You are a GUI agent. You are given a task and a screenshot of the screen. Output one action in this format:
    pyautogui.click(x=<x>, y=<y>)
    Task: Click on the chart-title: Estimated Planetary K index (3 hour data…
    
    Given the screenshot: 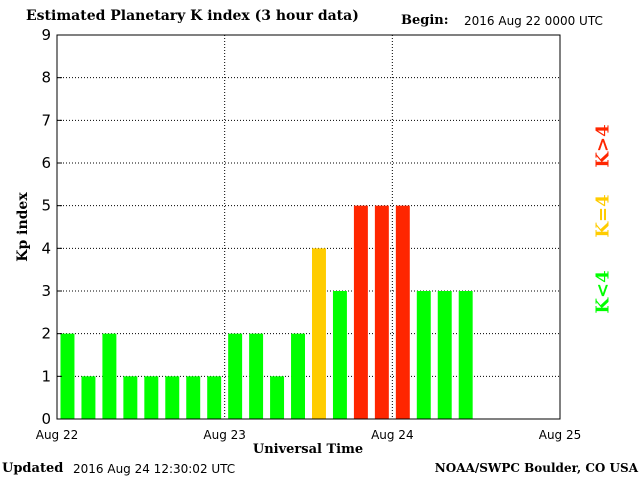 What is the action you would take?
    pyautogui.click(x=192, y=16)
    